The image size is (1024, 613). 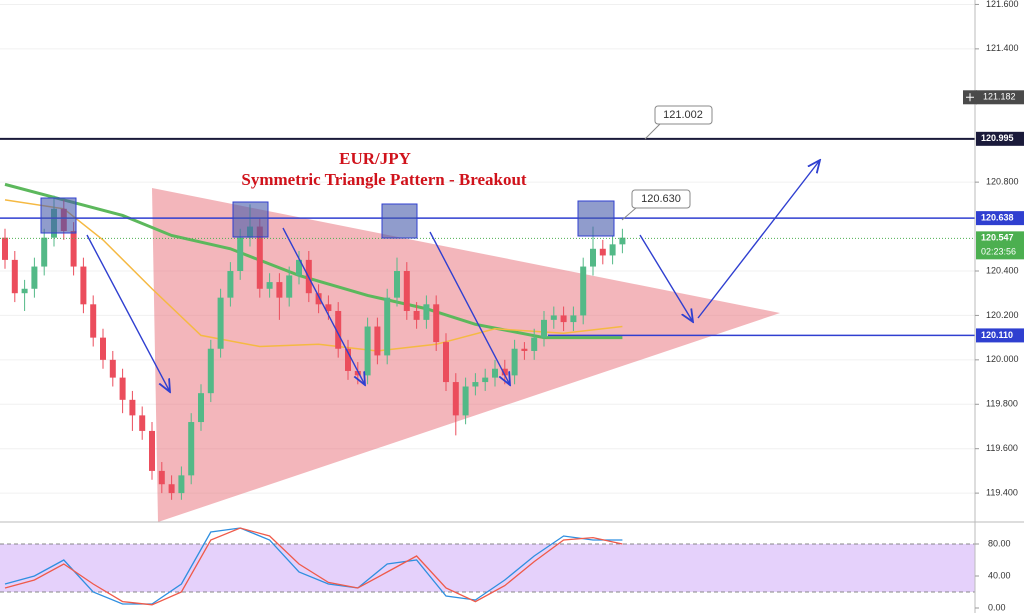 I want to click on callout-label: 121.002, so click(x=683, y=115).